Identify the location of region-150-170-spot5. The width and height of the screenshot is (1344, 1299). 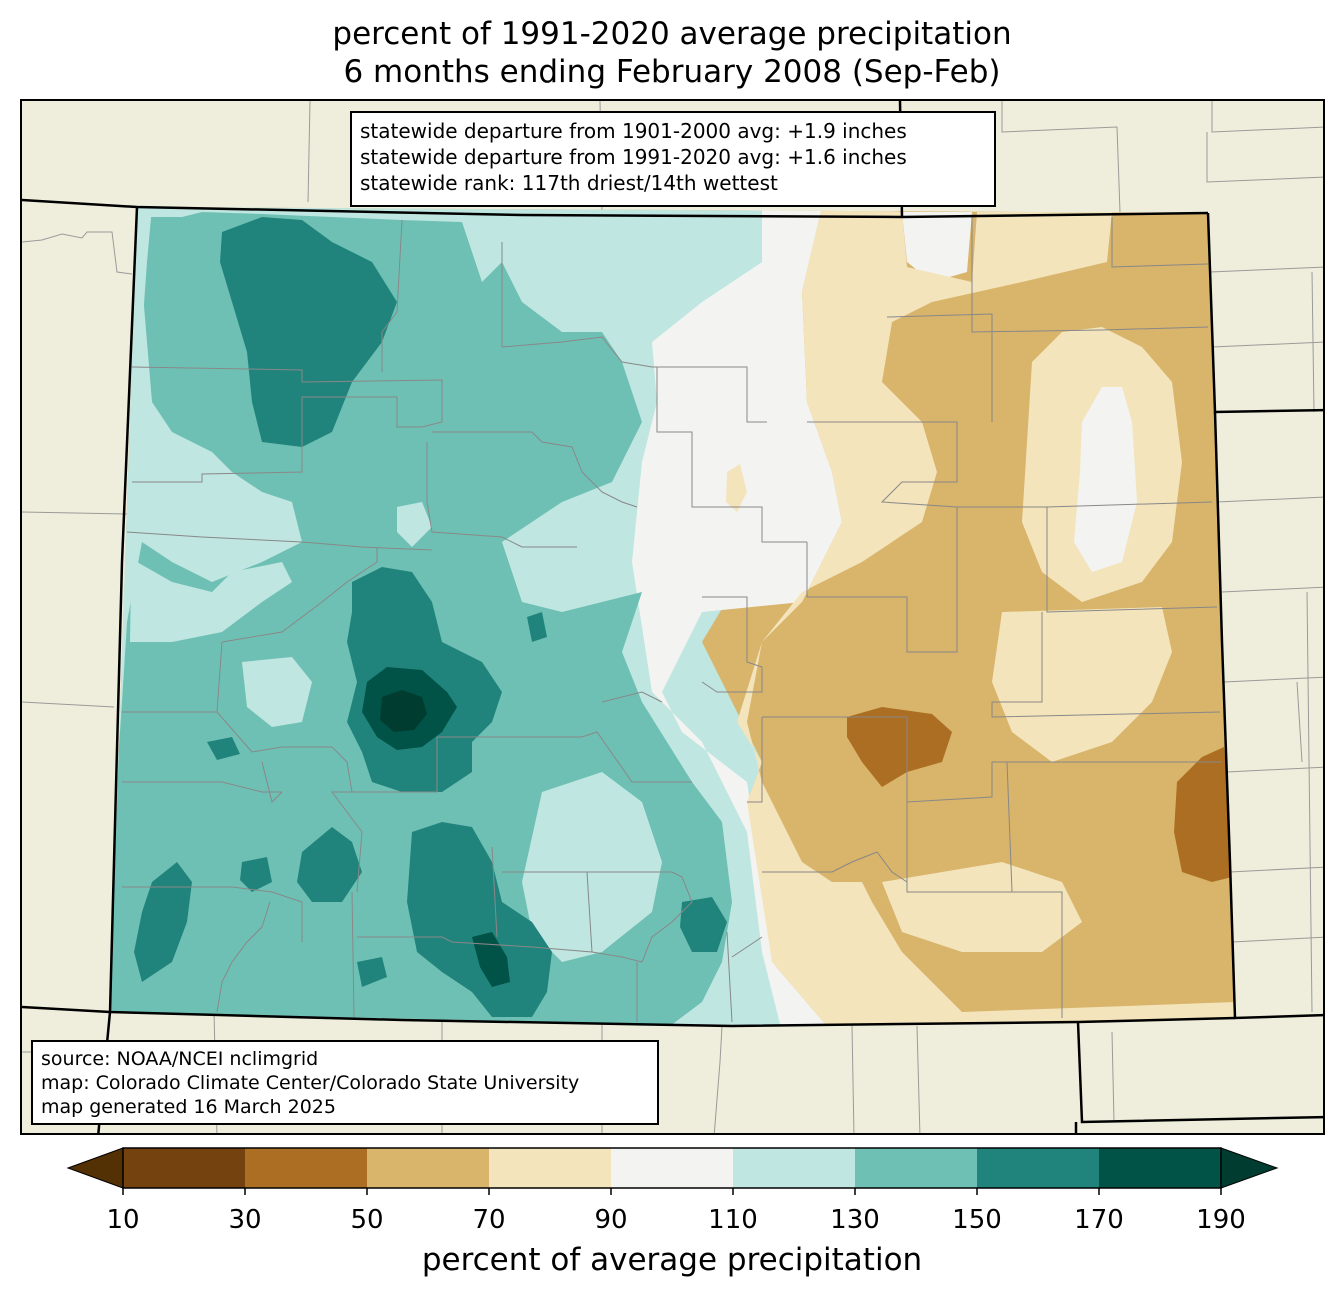
(703, 924).